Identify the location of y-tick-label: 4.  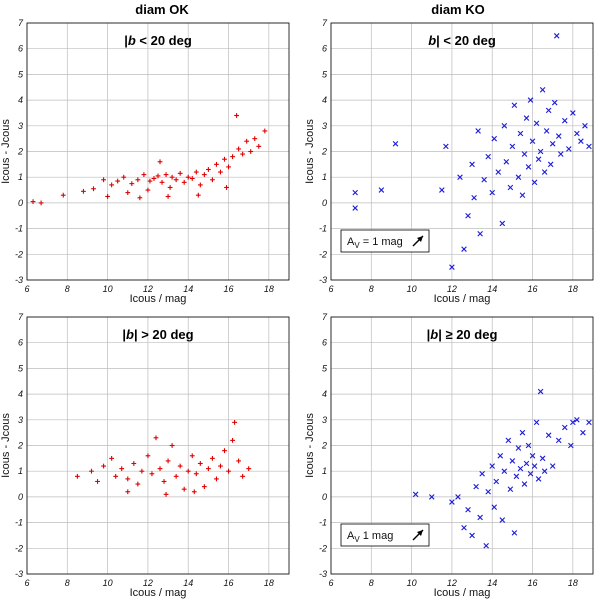
(324, 394).